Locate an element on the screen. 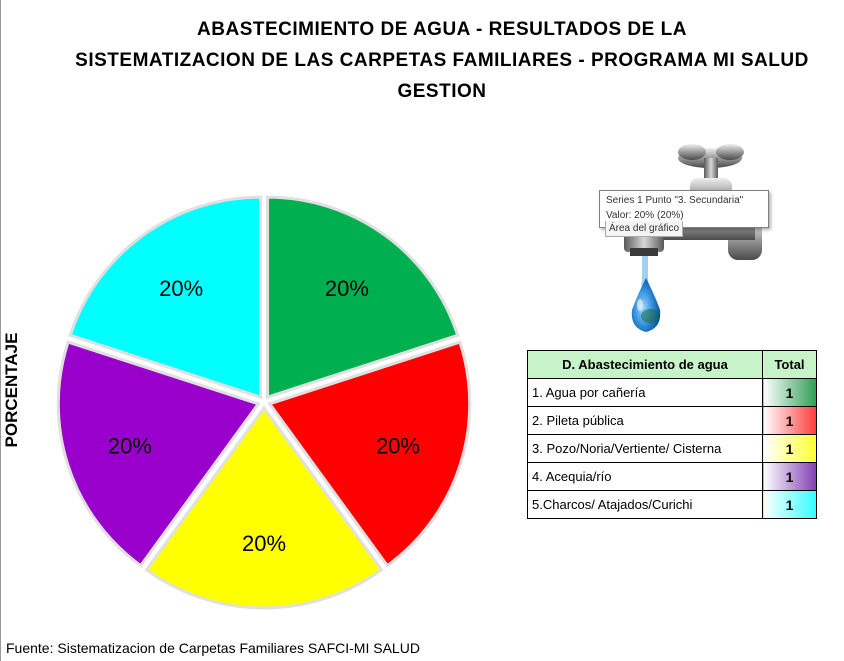  table-row: 4. Acequia/río 1 is located at coordinates (672, 476).